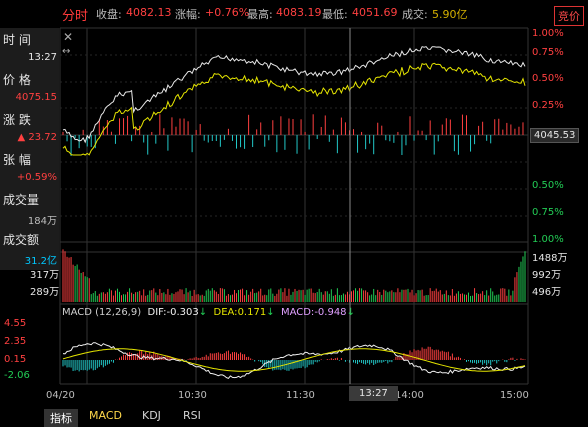 The image size is (588, 427). I want to click on close-value: 4082.13, so click(149, 12).